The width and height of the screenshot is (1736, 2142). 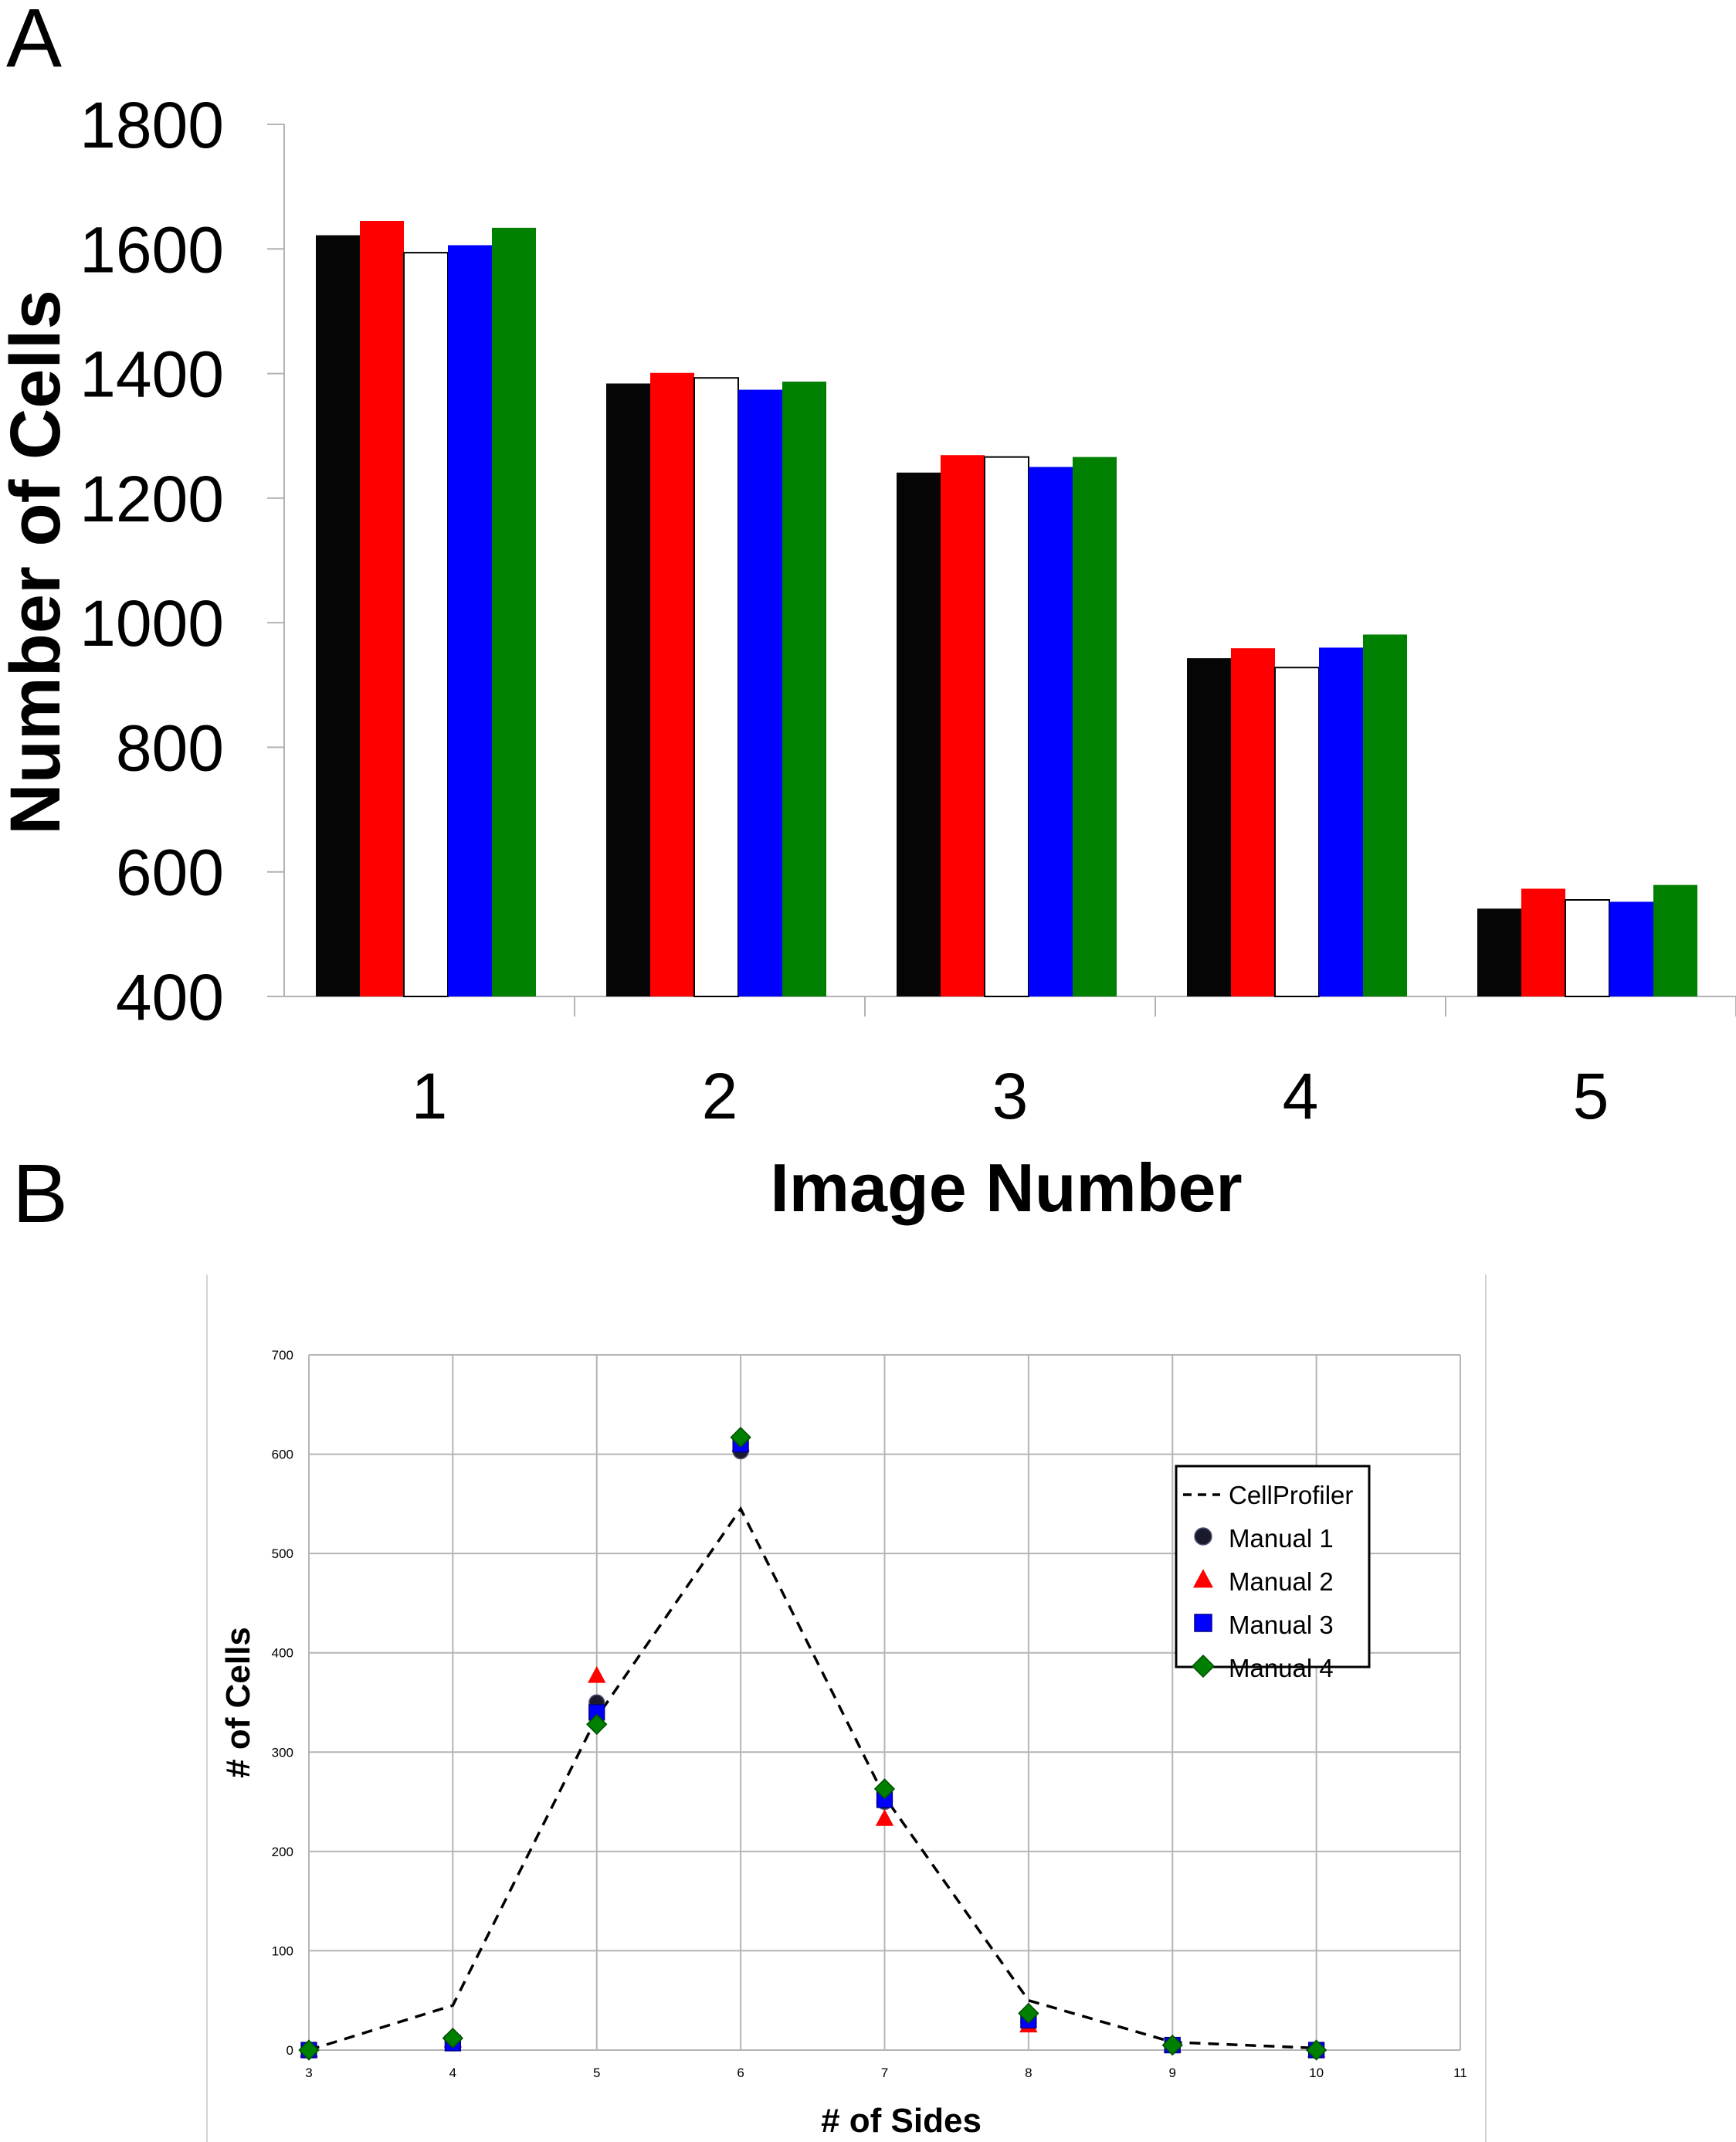 I want to click on x-tick-label: 2, so click(x=720, y=1096).